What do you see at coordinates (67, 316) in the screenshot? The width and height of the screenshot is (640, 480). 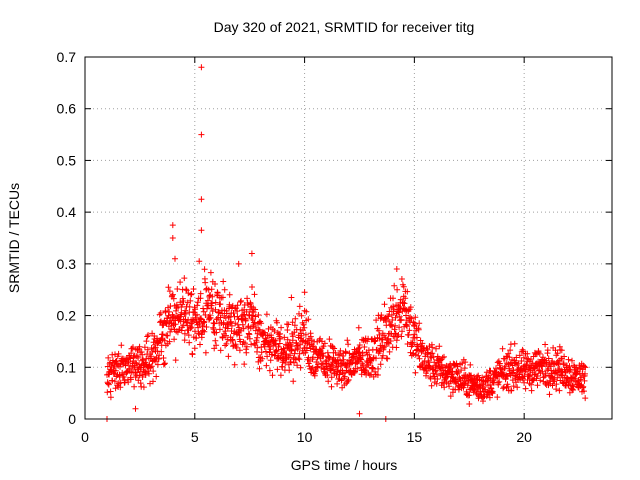 I see `y-tick-label: 0.2` at bounding box center [67, 316].